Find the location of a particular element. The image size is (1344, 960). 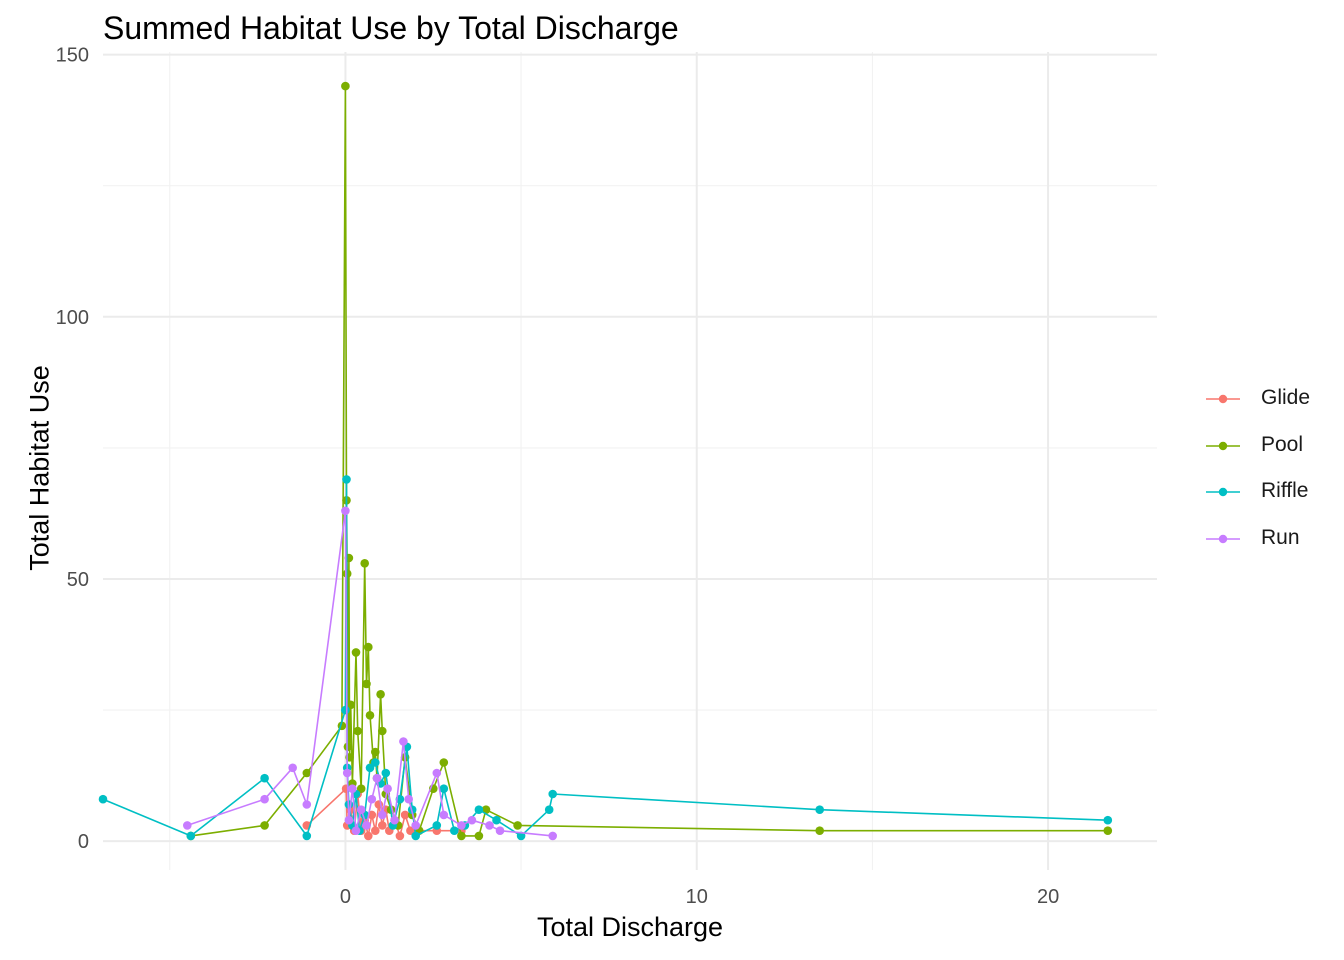

legend-dot-pool is located at coordinates (1223, 445).